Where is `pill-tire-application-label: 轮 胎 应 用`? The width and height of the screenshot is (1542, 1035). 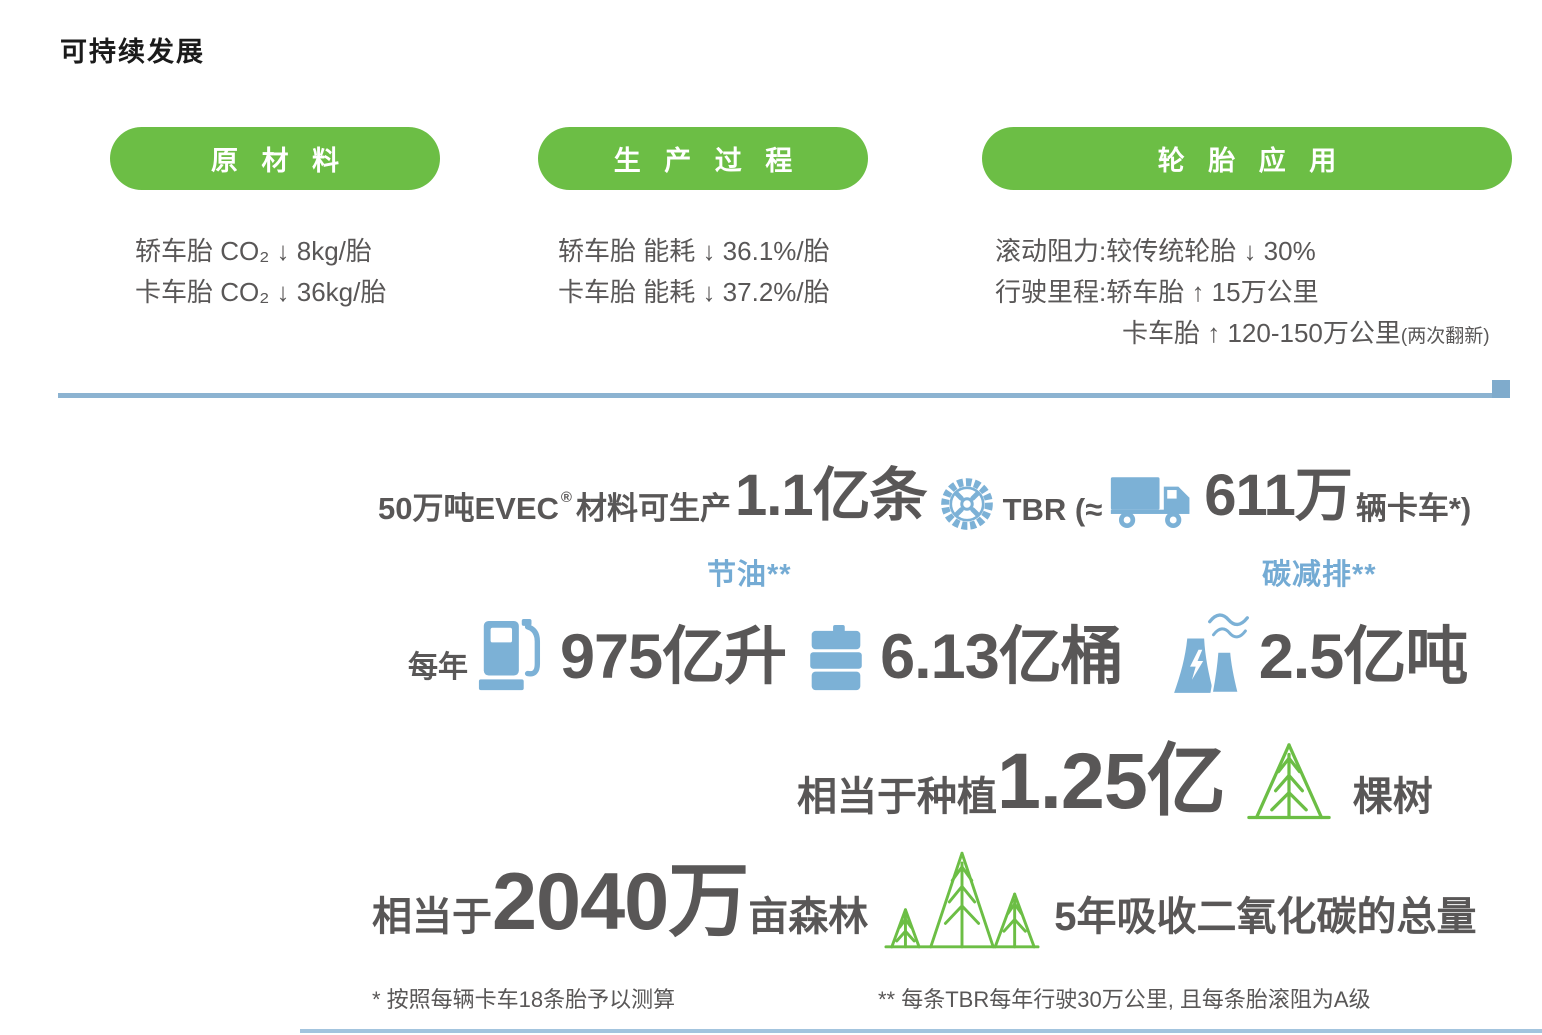 pill-tire-application-label: 轮 胎 应 用 is located at coordinates (1251, 161).